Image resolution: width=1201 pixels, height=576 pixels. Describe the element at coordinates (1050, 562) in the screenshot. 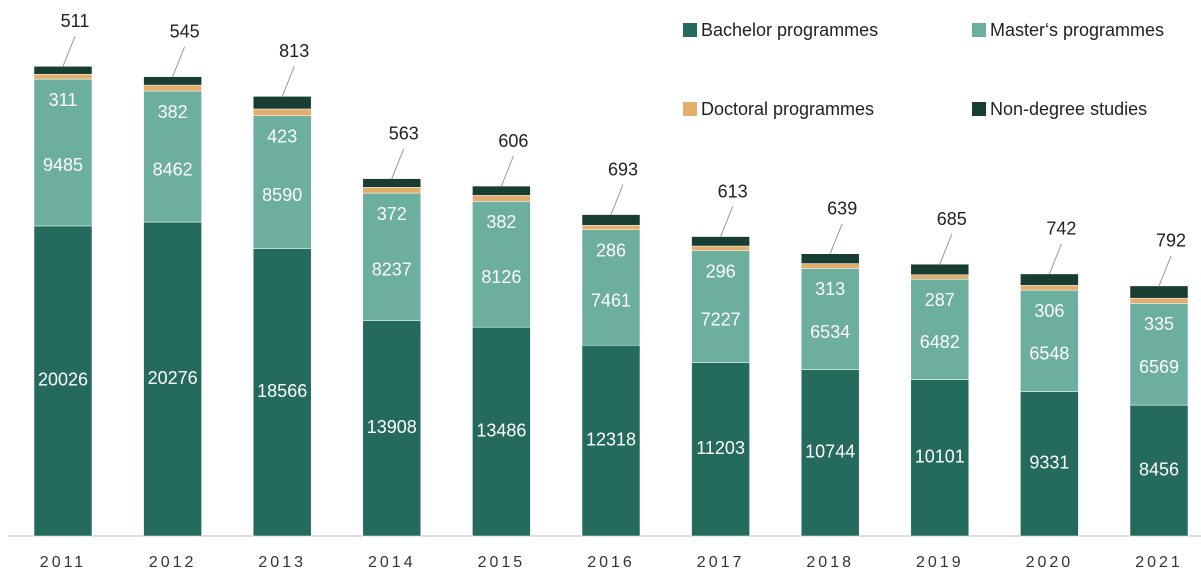

I see `x-tick-label: 2020` at that location.